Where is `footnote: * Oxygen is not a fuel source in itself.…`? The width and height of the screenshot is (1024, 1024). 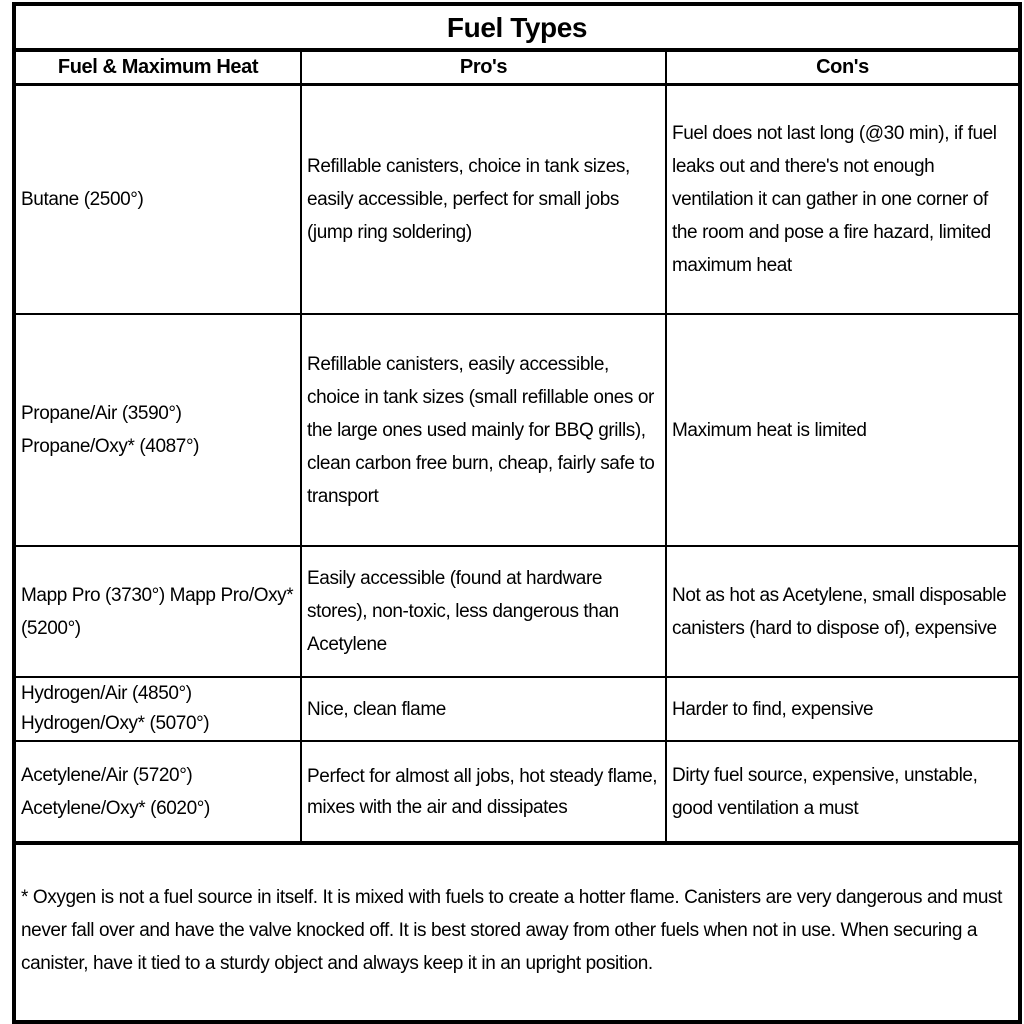
footnote: * Oxygen is not a fuel source in itself.… is located at coordinates (511, 930).